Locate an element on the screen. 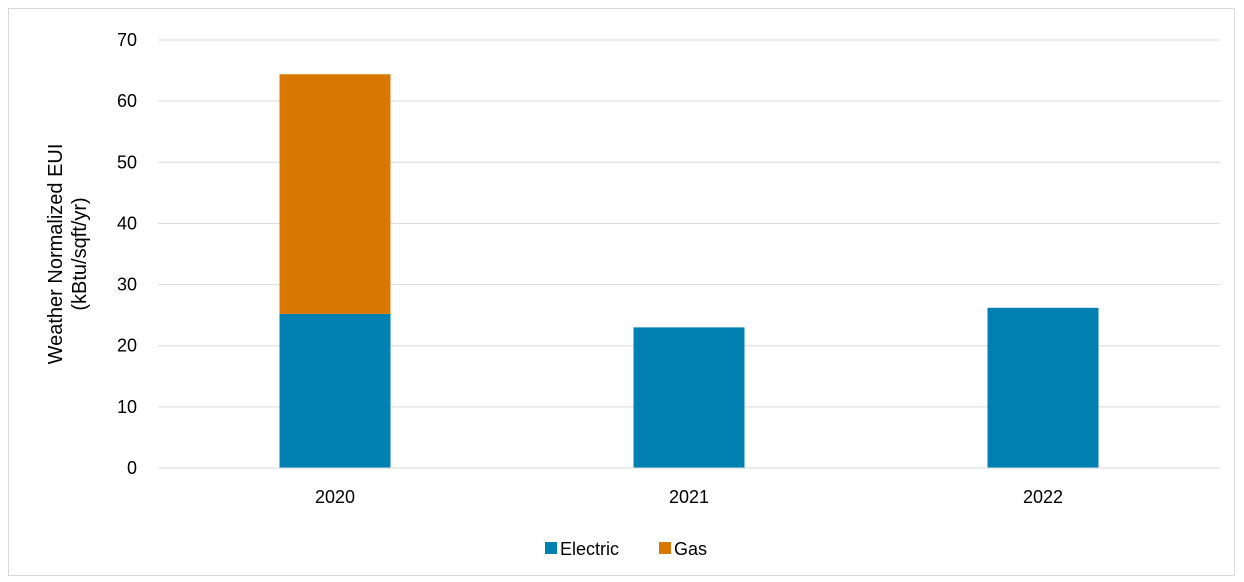 The image size is (1244, 582). x-tick-label: 2021 is located at coordinates (689, 497).